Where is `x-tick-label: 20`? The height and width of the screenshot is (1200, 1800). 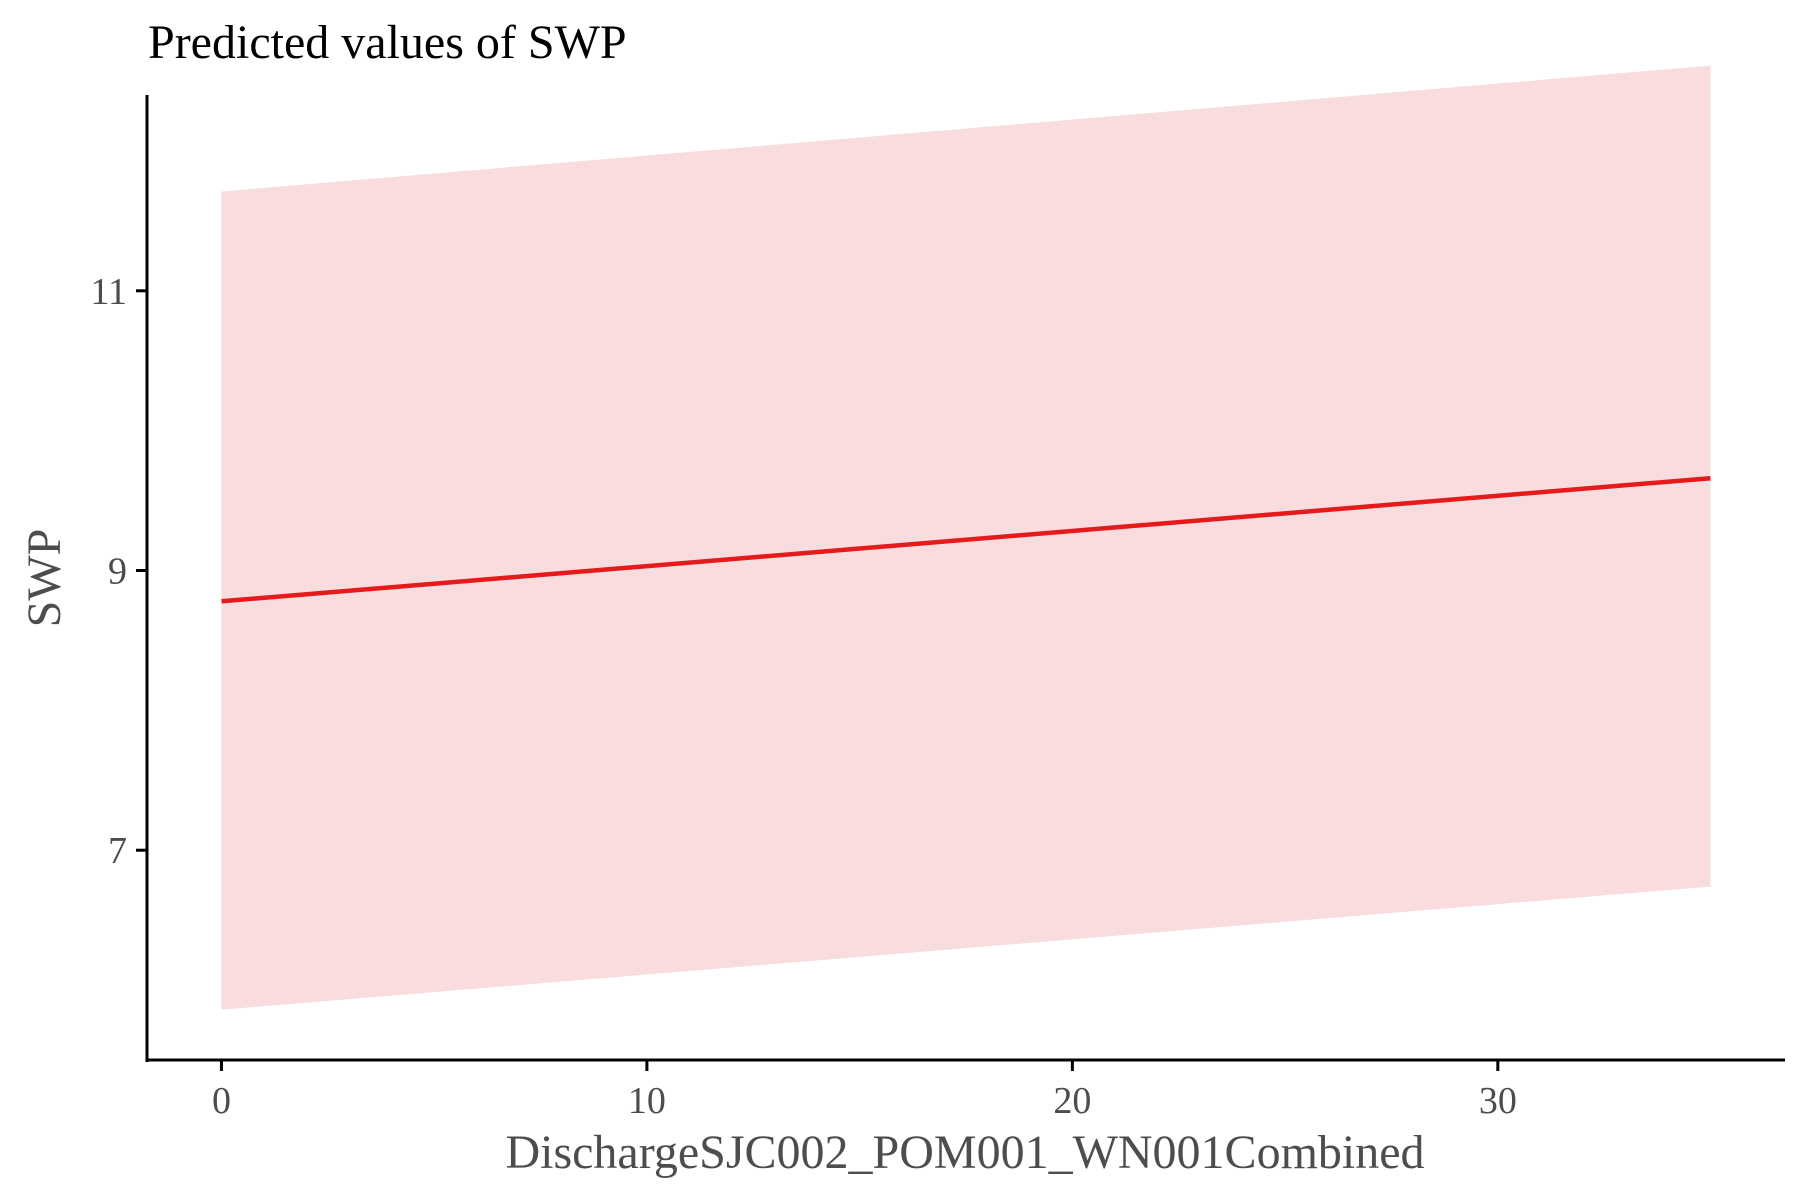
x-tick-label: 20 is located at coordinates (1072, 1101).